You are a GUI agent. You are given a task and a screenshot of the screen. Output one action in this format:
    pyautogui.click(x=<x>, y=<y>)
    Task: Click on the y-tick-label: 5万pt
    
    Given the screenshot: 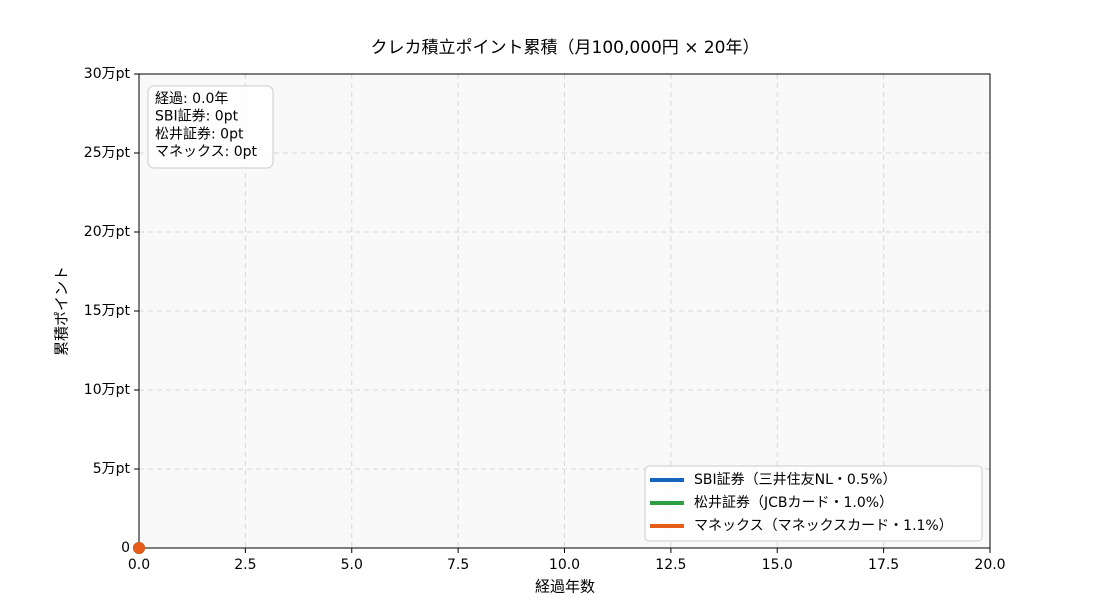 What is the action you would take?
    pyautogui.click(x=112, y=469)
    